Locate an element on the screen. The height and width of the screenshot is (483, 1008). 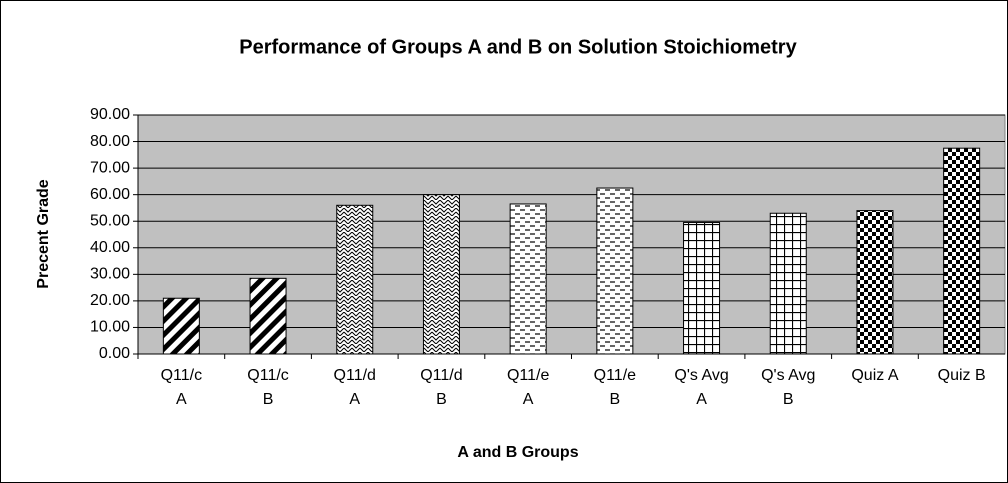
x-tick-label: Q11/e A is located at coordinates (528, 387).